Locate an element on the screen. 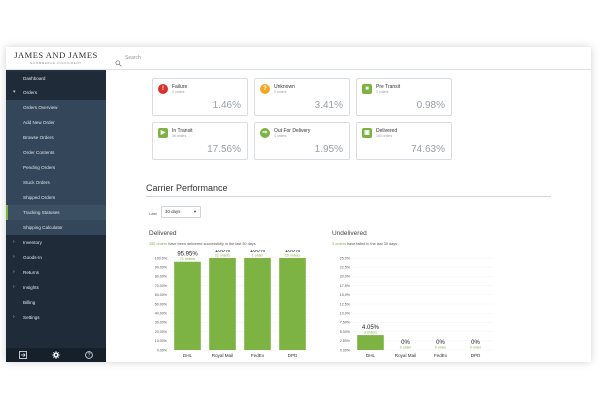  y-tick-label: 15.0% is located at coordinates (345, 295).